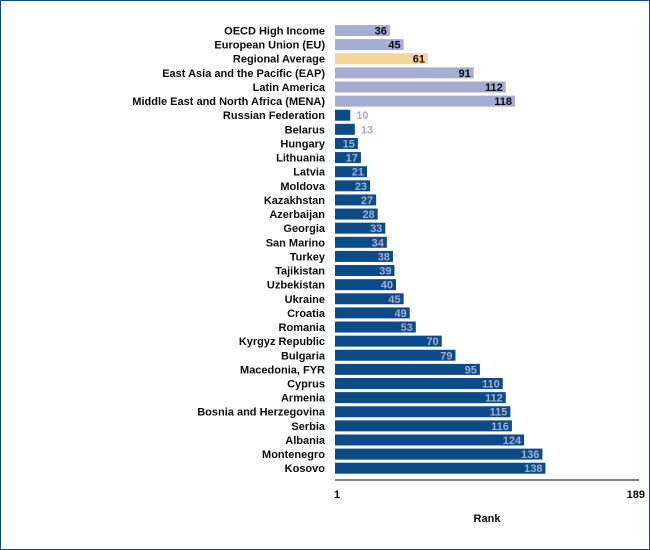 The width and height of the screenshot is (650, 550). I want to click on category-label: Georgia, so click(304, 229).